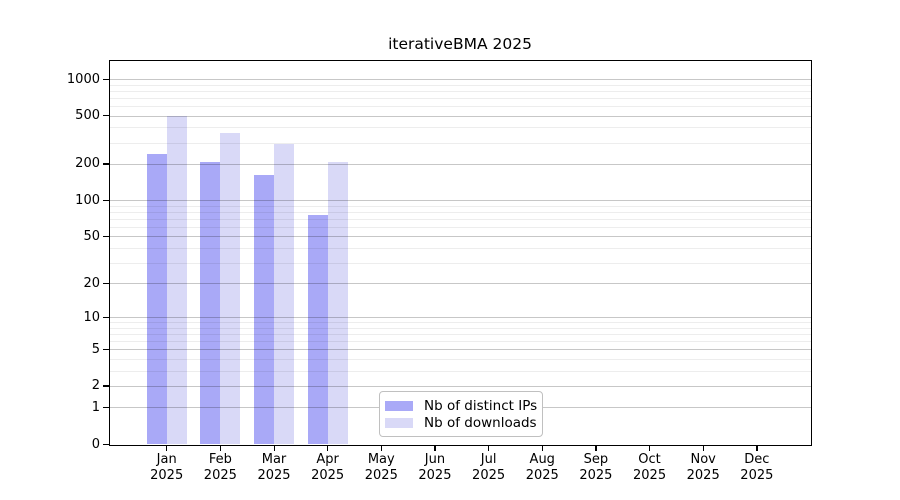  What do you see at coordinates (328, 467) in the screenshot?
I see `x-tick-label: Apr 2025` at bounding box center [328, 467].